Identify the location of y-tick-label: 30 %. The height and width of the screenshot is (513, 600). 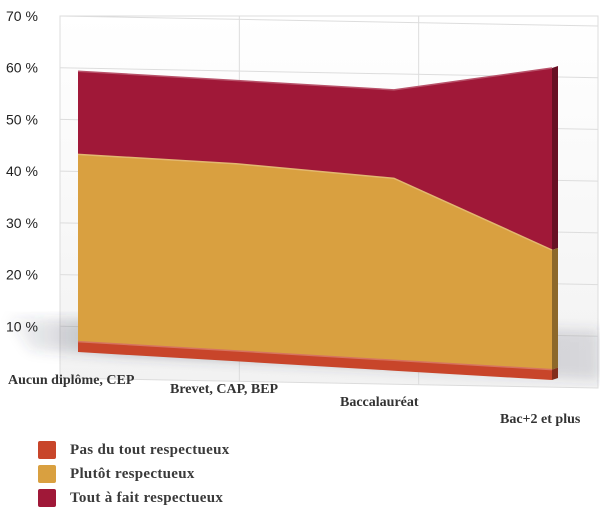
(22, 223).